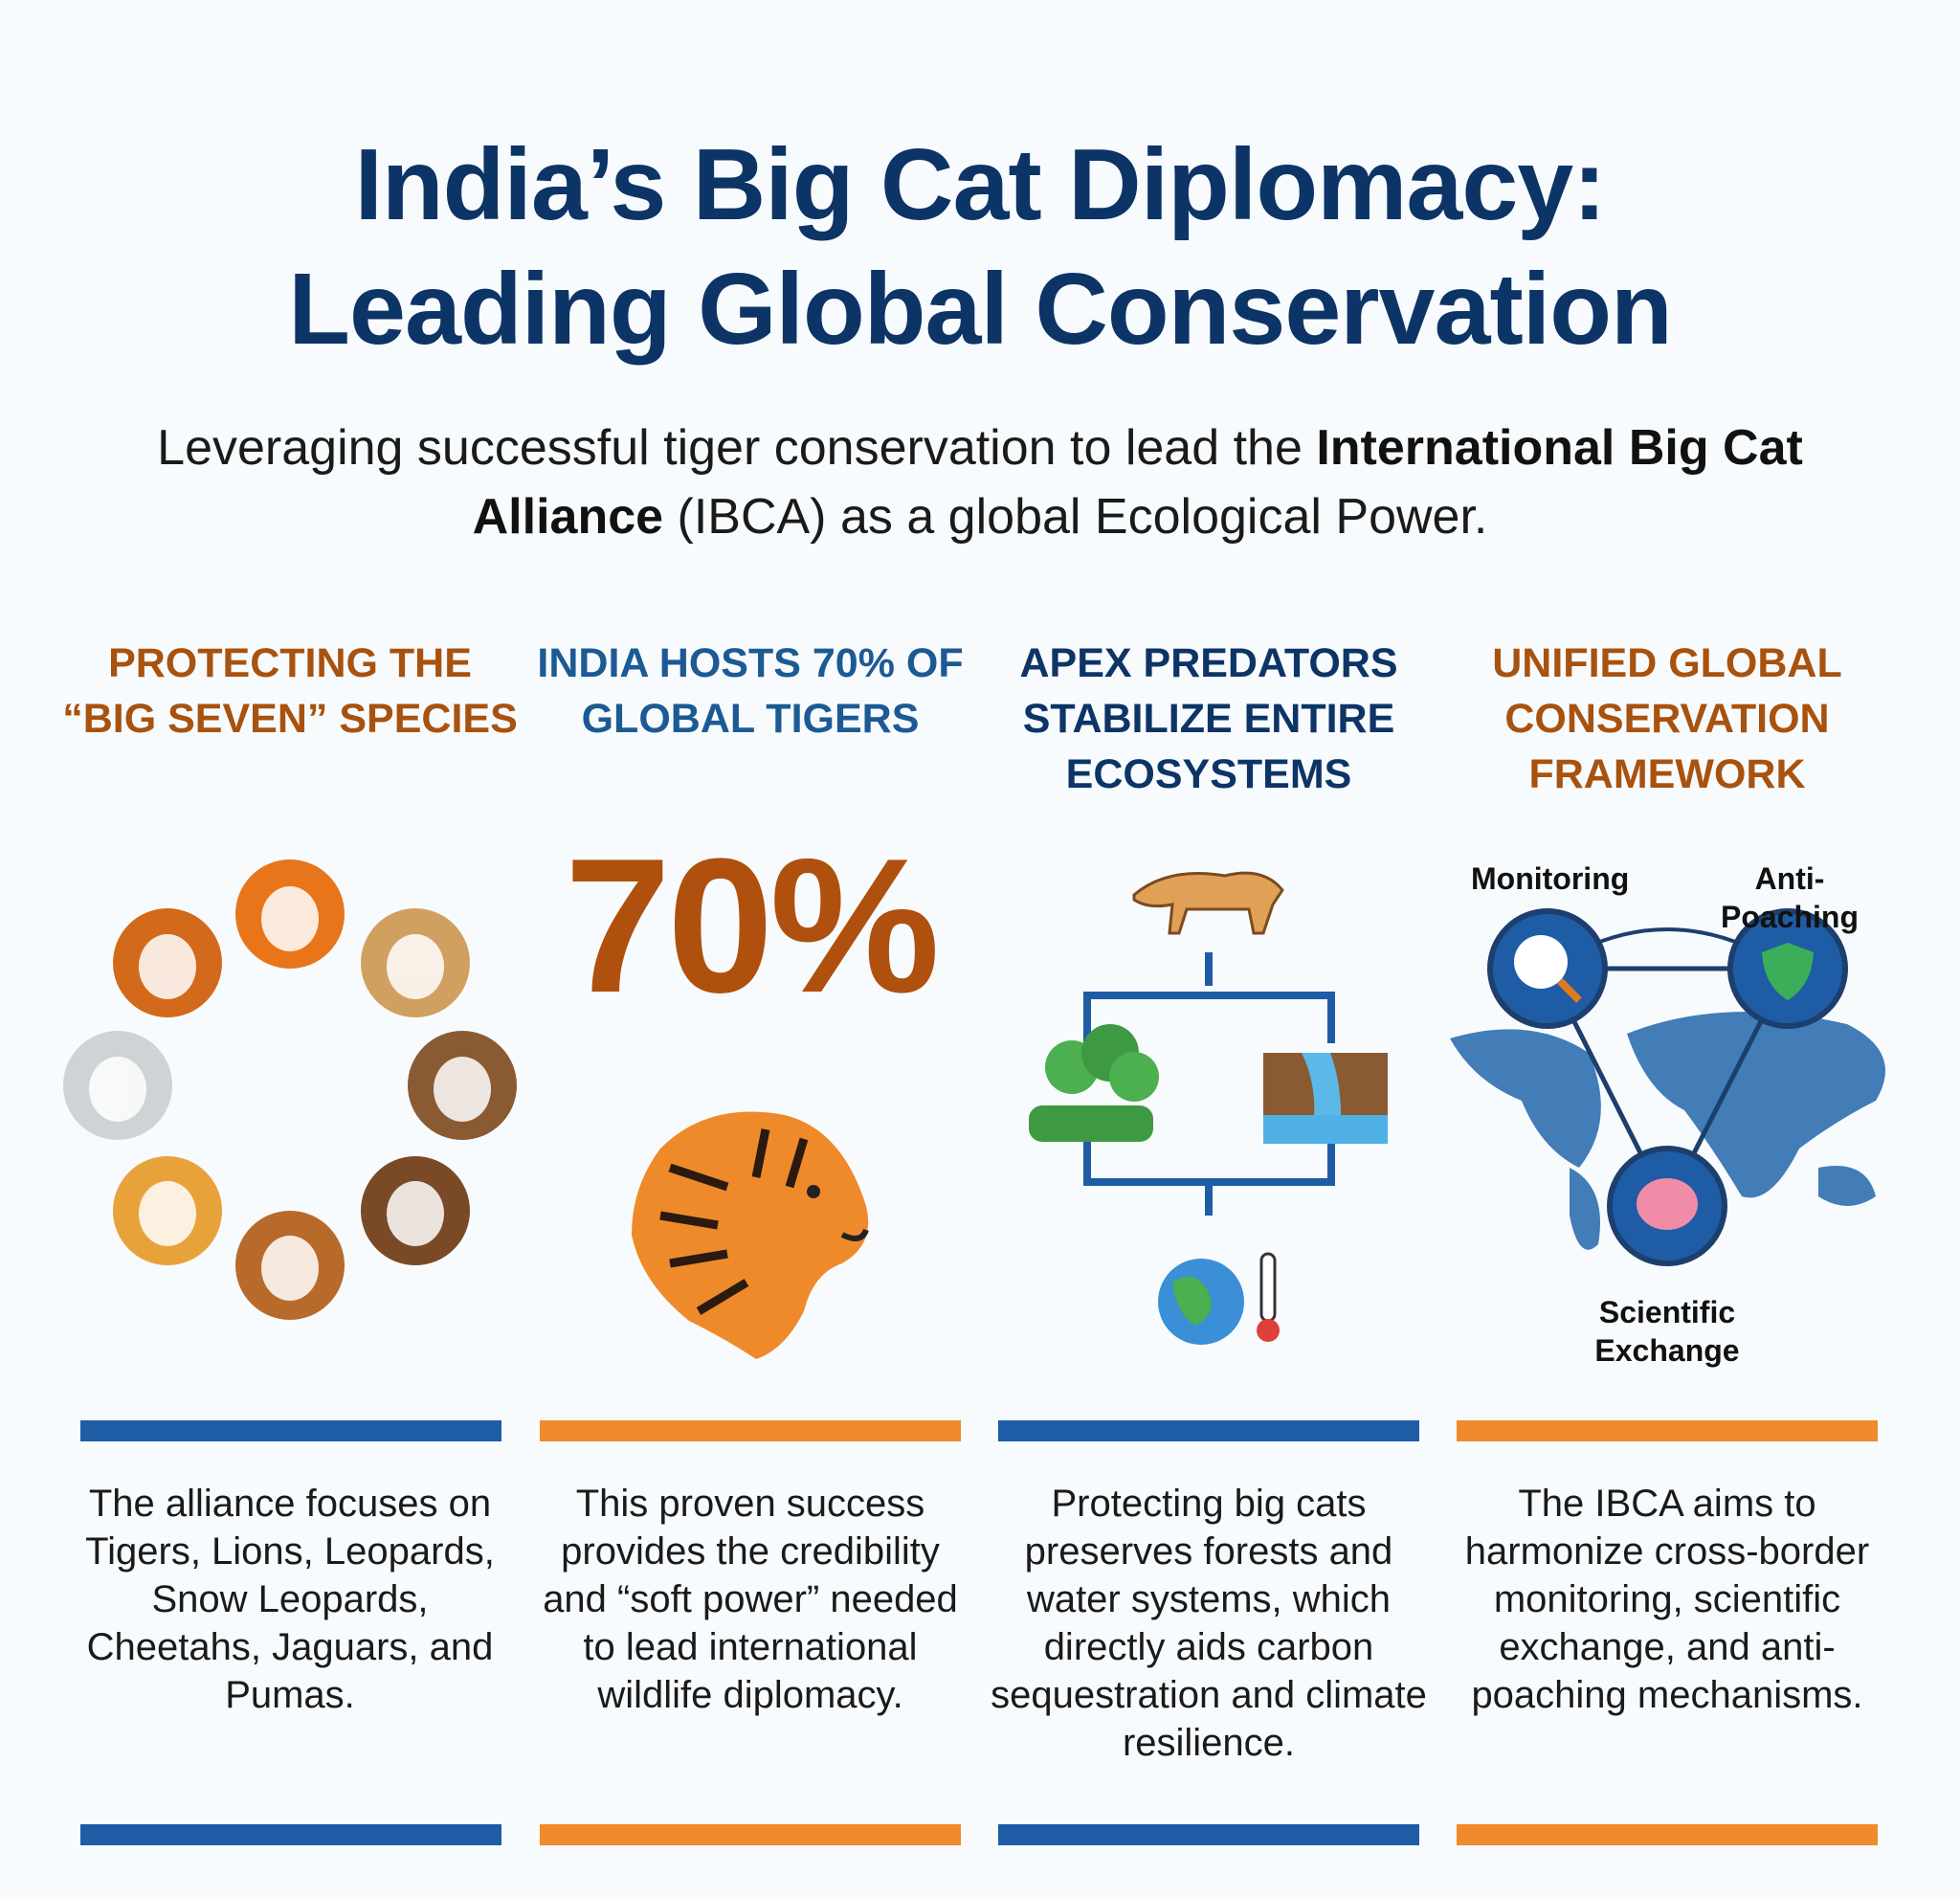 The width and height of the screenshot is (1960, 1897). Describe the element at coordinates (290, 691) in the screenshot. I see `column-heading: PROTECTING THE “BIG SEVEN” SPECIES` at that location.